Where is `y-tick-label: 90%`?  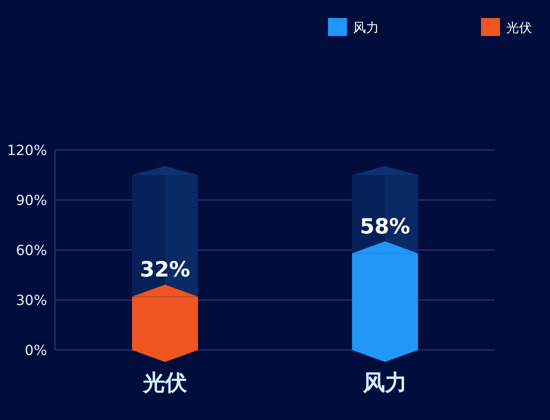 y-tick-label: 90% is located at coordinates (31, 201).